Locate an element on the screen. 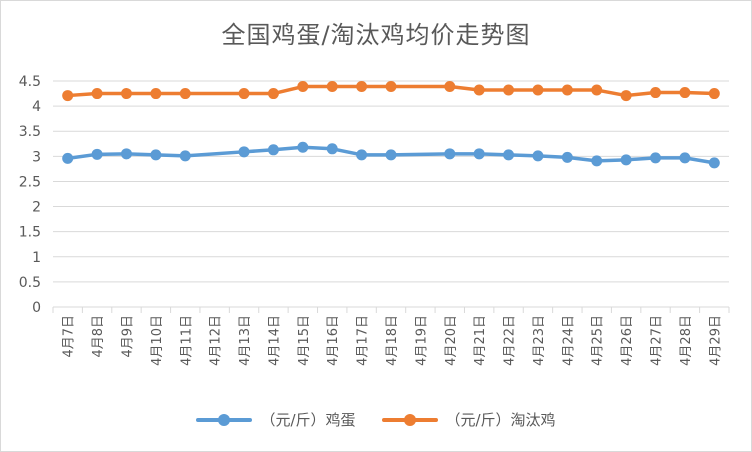  x-tick-label: 4月23日 is located at coordinates (539, 340).